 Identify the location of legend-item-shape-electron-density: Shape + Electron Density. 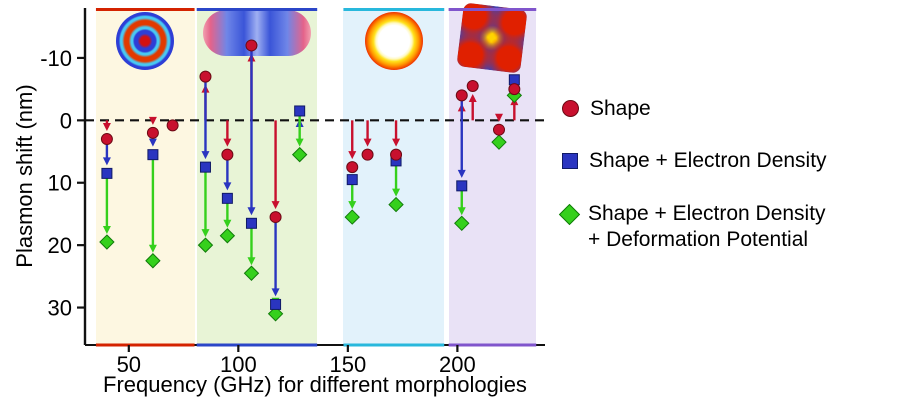
(728, 161).